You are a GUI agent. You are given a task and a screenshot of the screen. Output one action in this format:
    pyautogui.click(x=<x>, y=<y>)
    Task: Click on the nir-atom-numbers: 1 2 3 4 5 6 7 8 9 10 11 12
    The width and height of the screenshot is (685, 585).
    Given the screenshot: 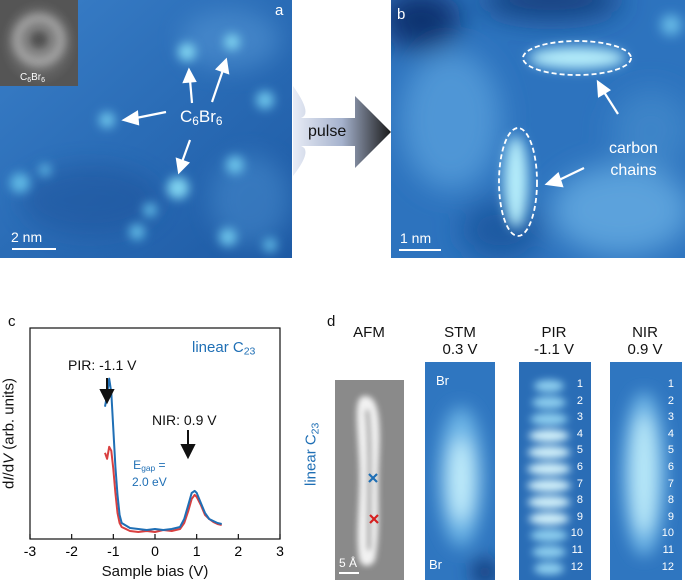 What is the action you would take?
    pyautogui.click(x=668, y=475)
    